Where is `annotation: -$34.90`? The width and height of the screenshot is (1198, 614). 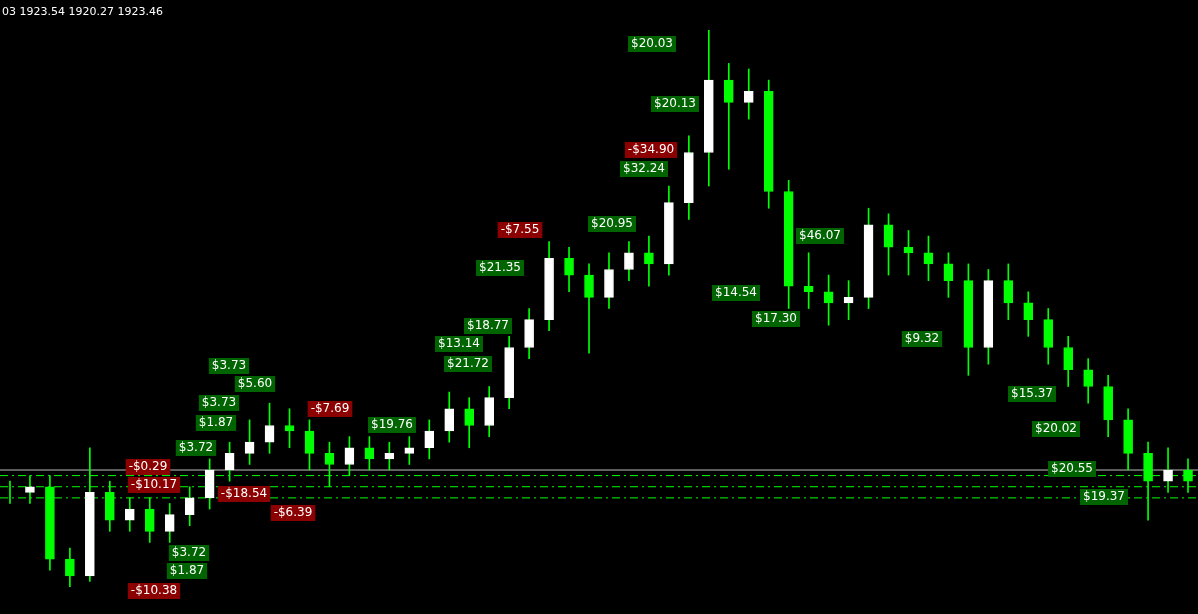
annotation: -$34.90 is located at coordinates (651, 149).